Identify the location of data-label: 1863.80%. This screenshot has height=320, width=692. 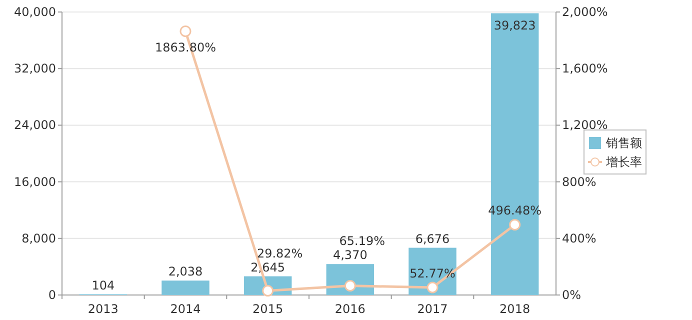
(185, 47).